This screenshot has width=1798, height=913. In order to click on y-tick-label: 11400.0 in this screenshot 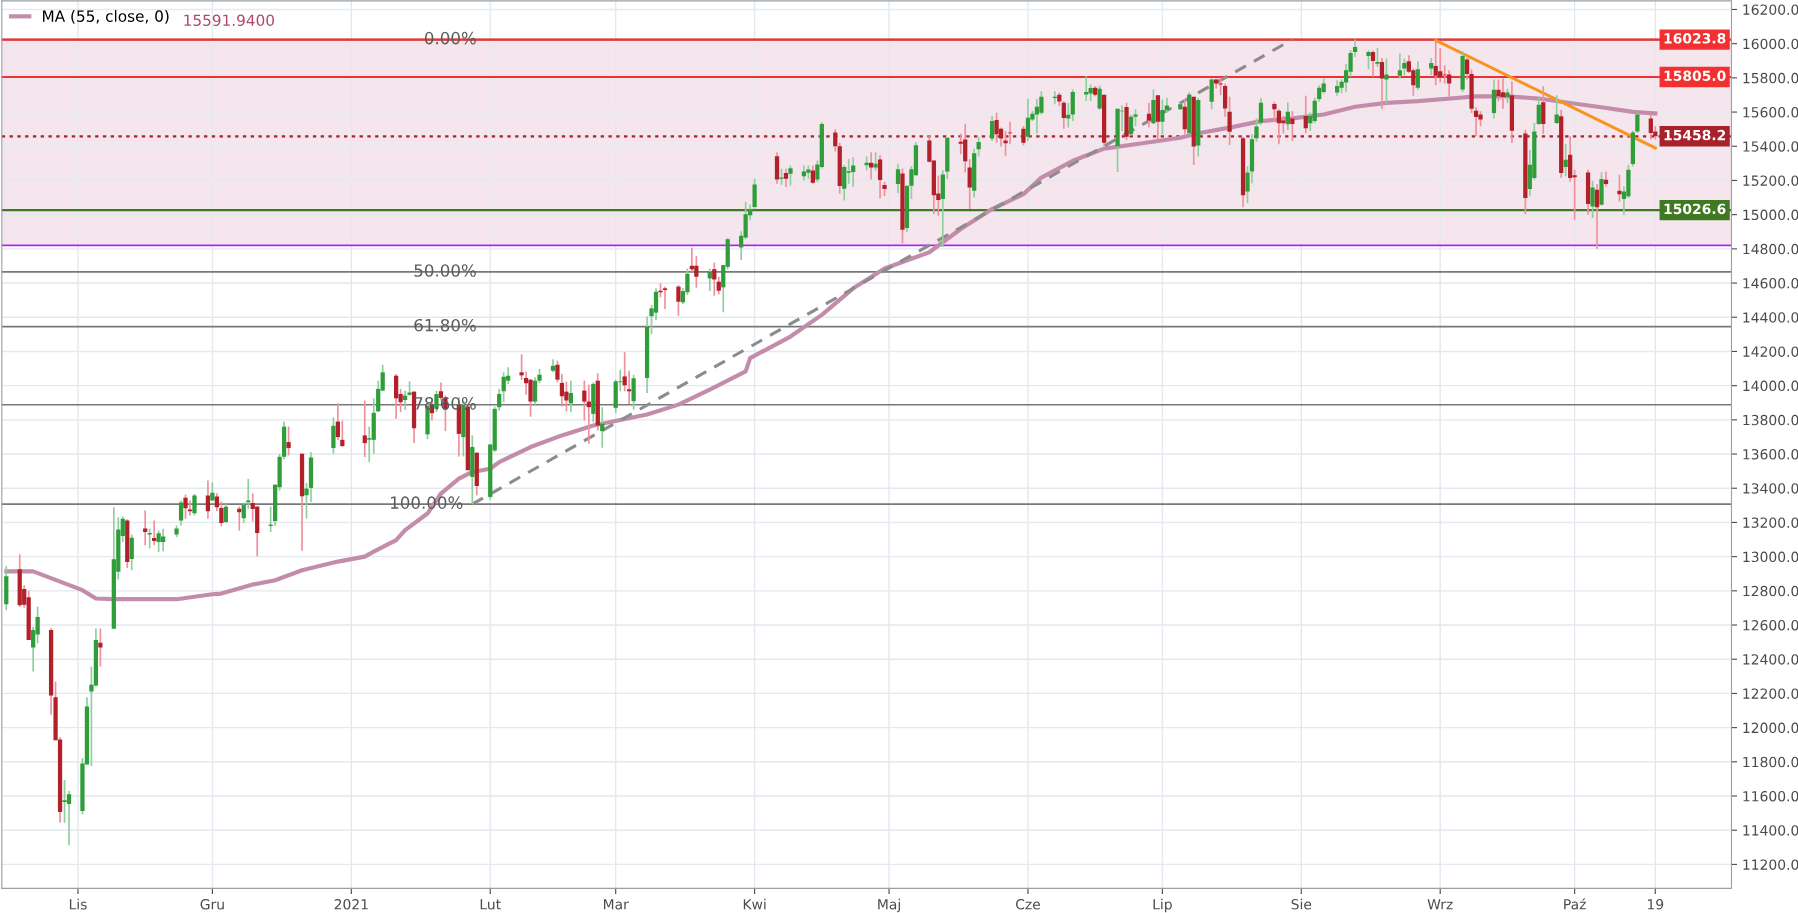, I will do `click(1770, 830)`.